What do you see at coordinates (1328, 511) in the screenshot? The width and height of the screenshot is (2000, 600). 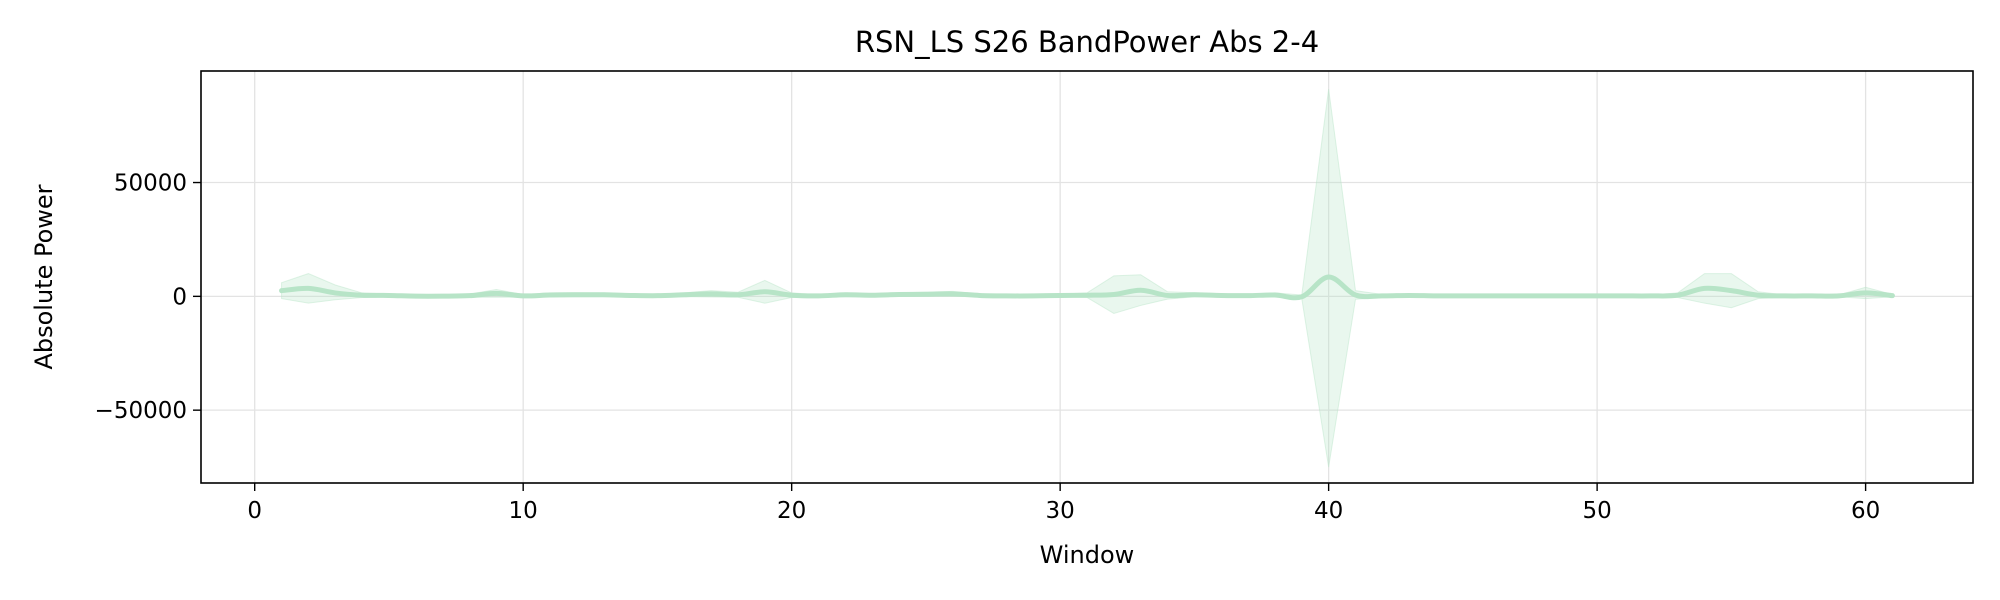 I see `x-tick-label: 40` at bounding box center [1328, 511].